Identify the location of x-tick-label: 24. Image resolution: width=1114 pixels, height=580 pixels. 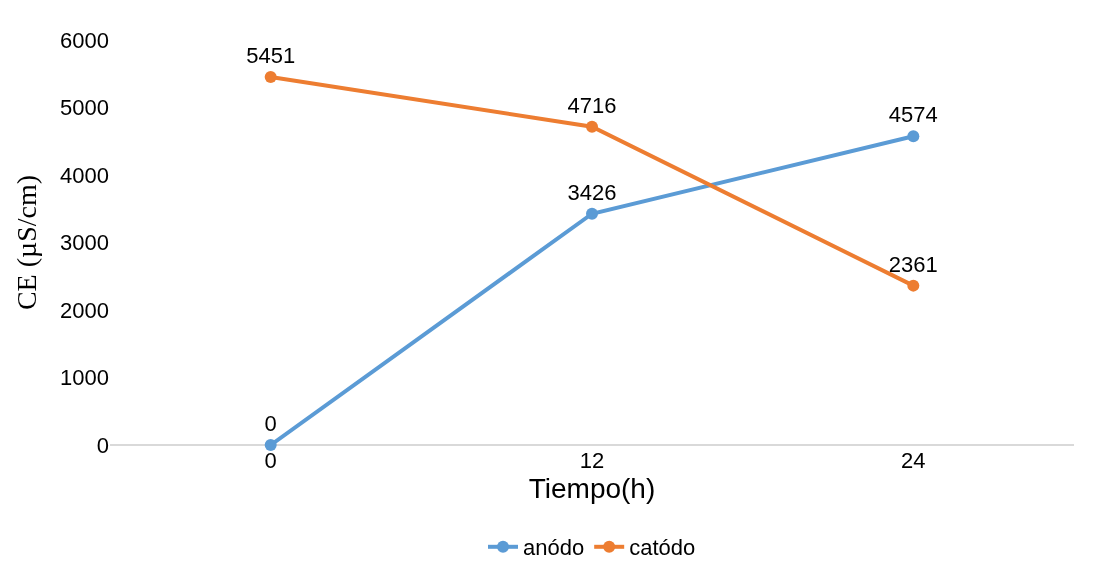
(913, 460).